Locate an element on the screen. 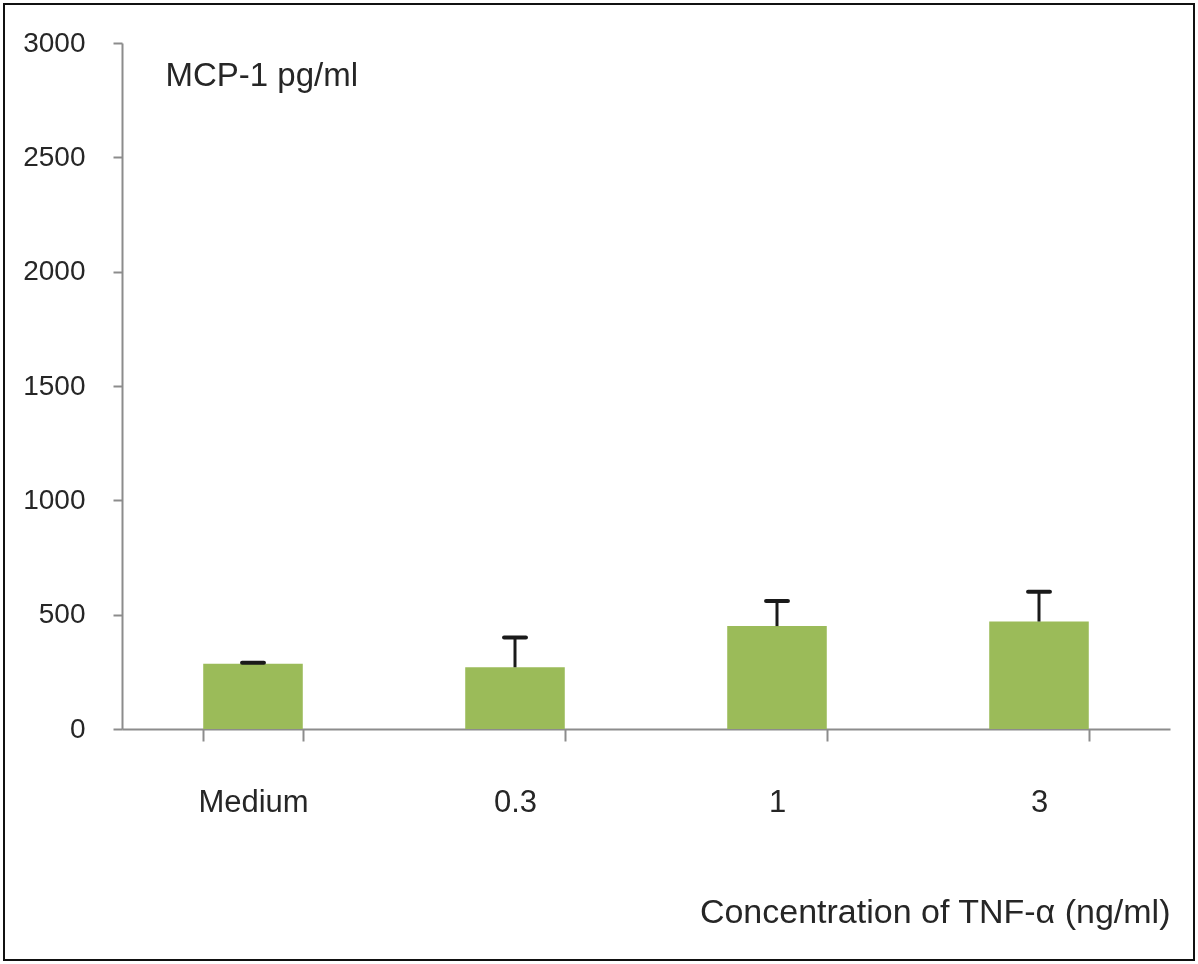  y-tick-label: 3000 is located at coordinates (54, 42).